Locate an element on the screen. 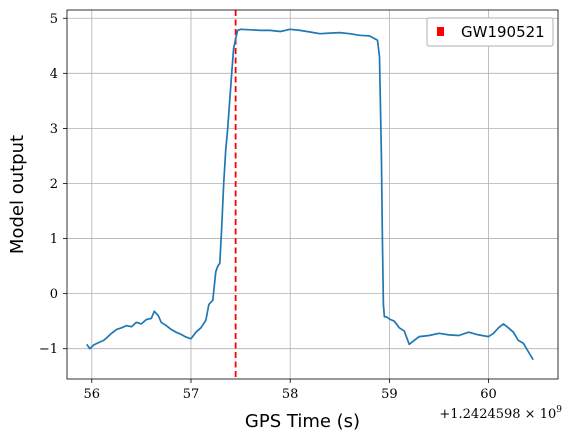 The width and height of the screenshot is (572, 440). legend-box is located at coordinates (490, 32).